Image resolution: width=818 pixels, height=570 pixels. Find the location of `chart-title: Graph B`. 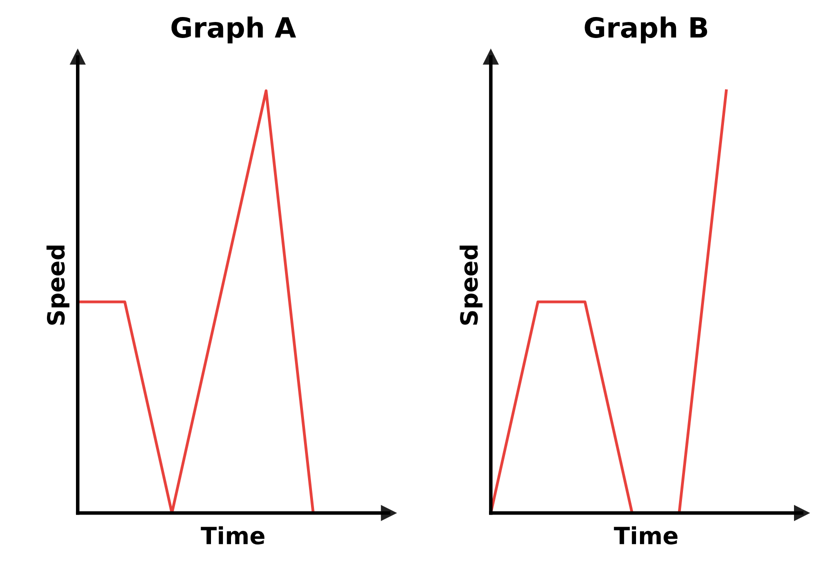

chart-title: Graph B is located at coordinates (646, 30).